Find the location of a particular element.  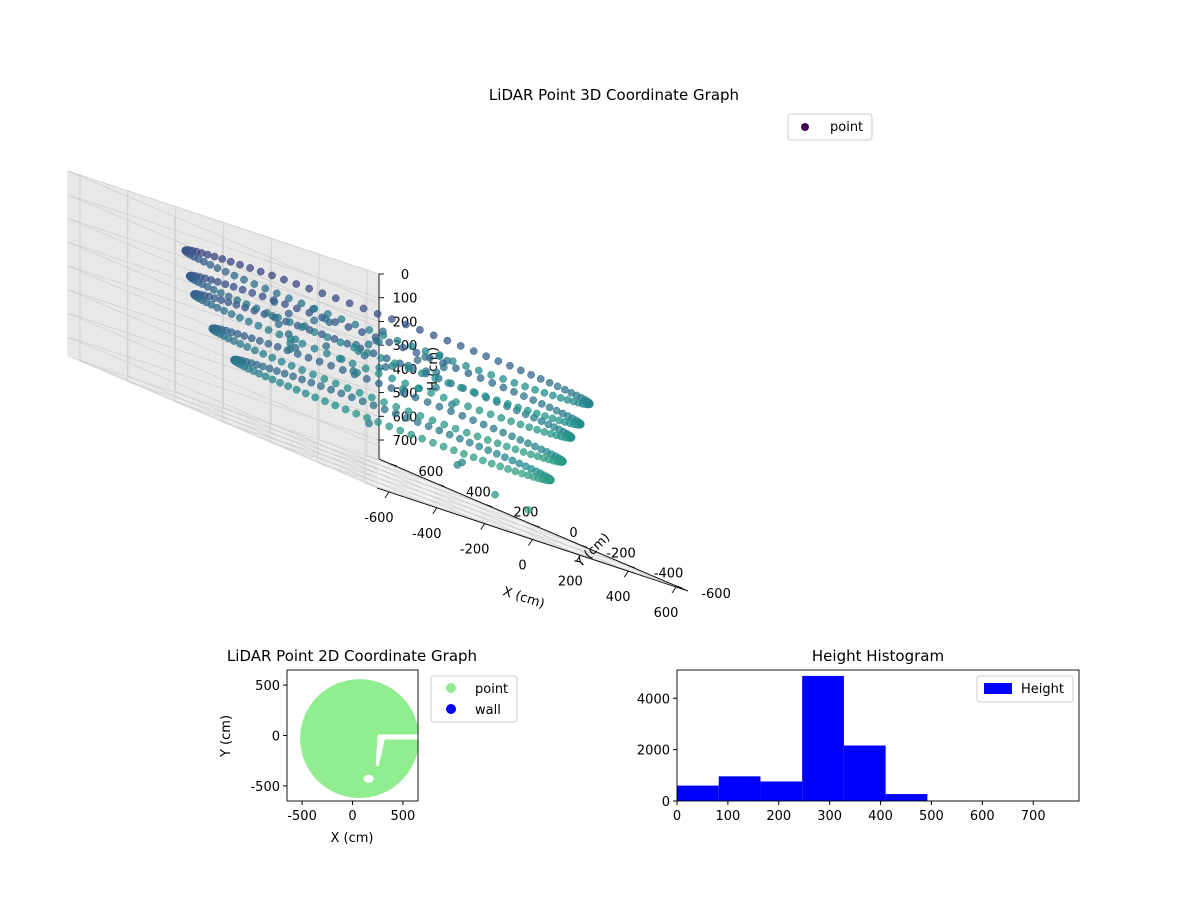

x-tick-label: 400 is located at coordinates (880, 816).